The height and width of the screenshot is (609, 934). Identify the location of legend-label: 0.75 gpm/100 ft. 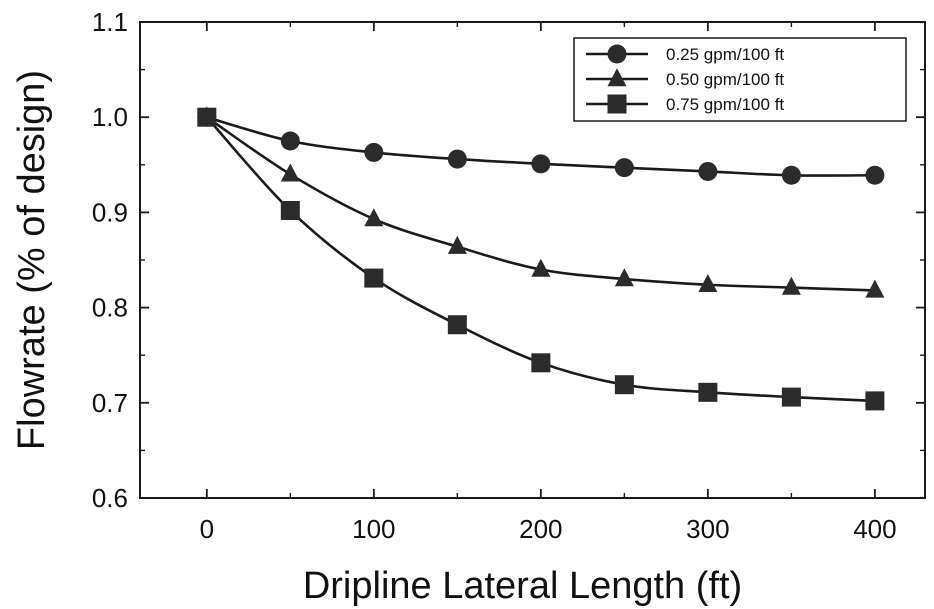
(725, 104).